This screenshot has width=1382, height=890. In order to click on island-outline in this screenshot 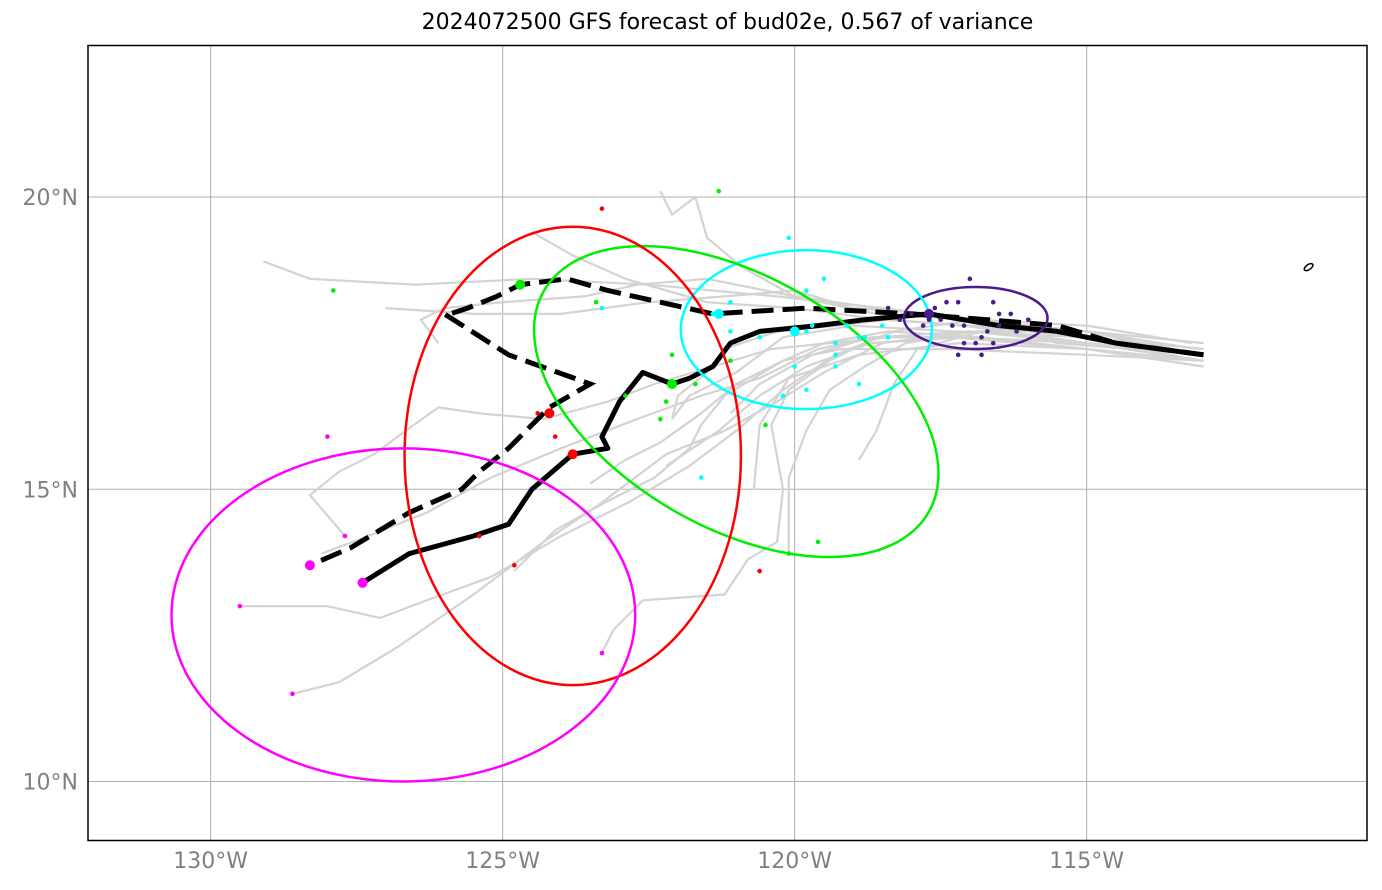, I will do `click(1308, 267)`.